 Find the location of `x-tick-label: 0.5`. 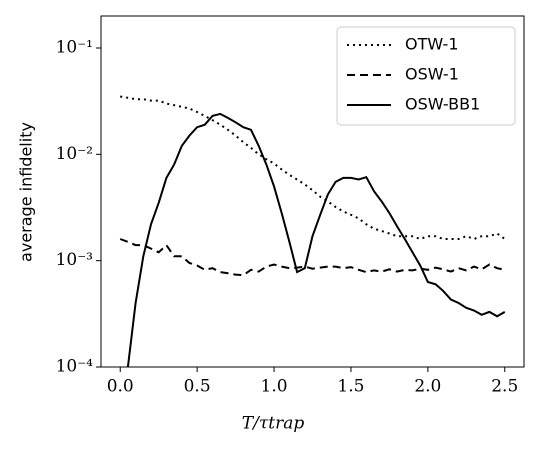

x-tick-label: 0.5 is located at coordinates (197, 387).